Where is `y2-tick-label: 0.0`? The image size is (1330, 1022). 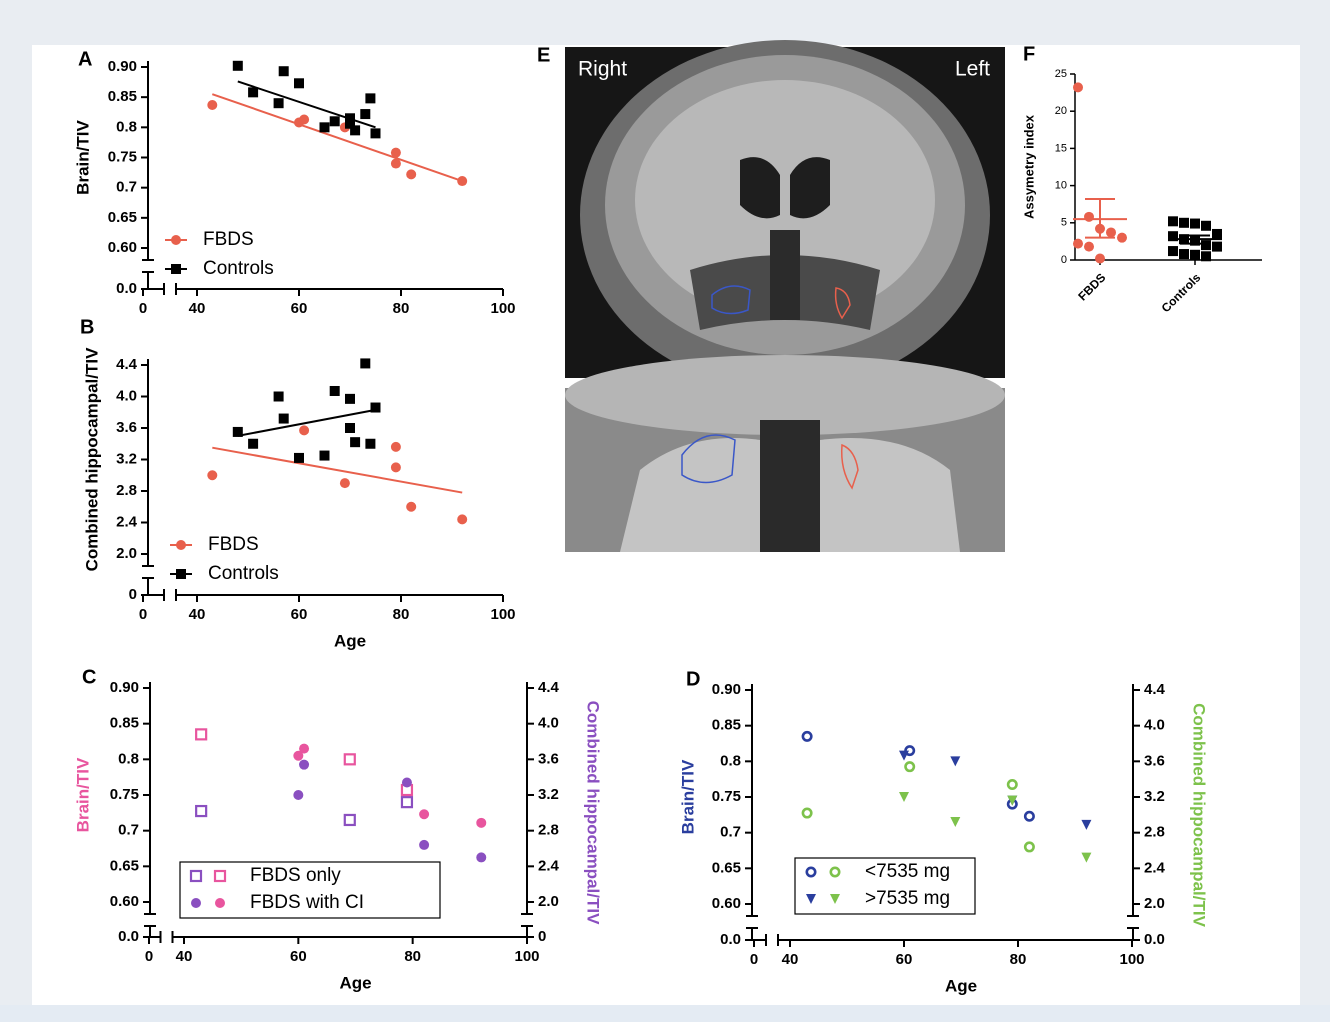 y2-tick-label: 0.0 is located at coordinates (1154, 939).